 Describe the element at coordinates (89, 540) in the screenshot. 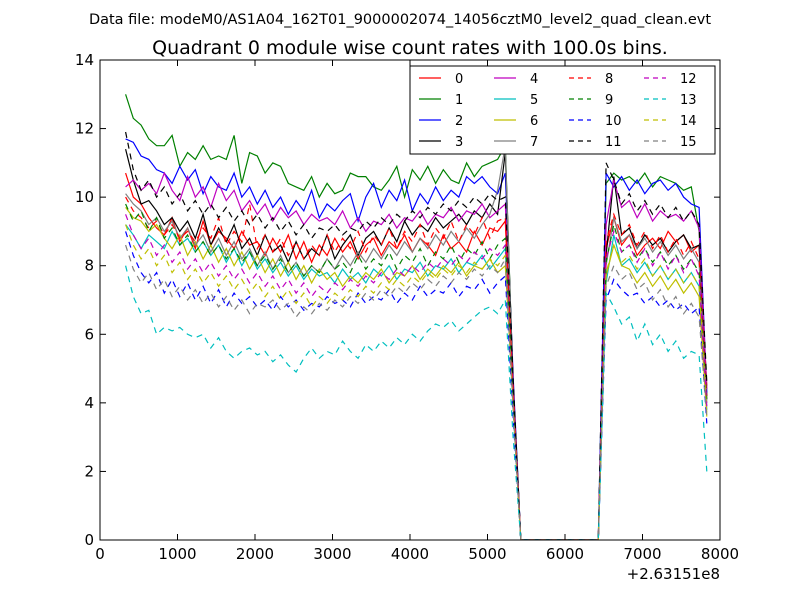

I see `y-tick-label: 0` at that location.